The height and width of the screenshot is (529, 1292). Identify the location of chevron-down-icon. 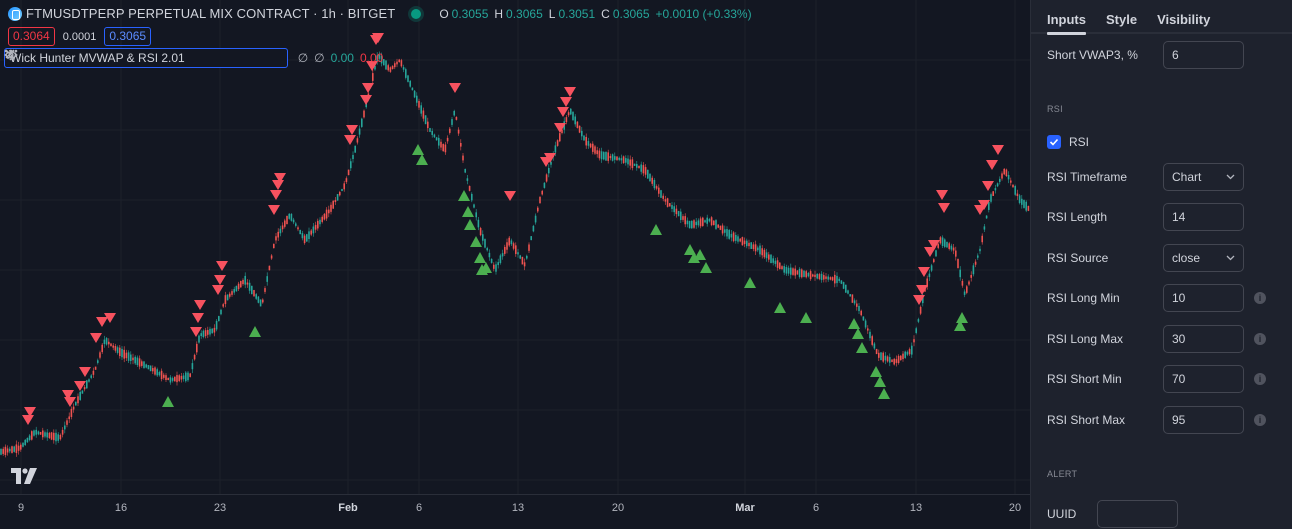
(1230, 258).